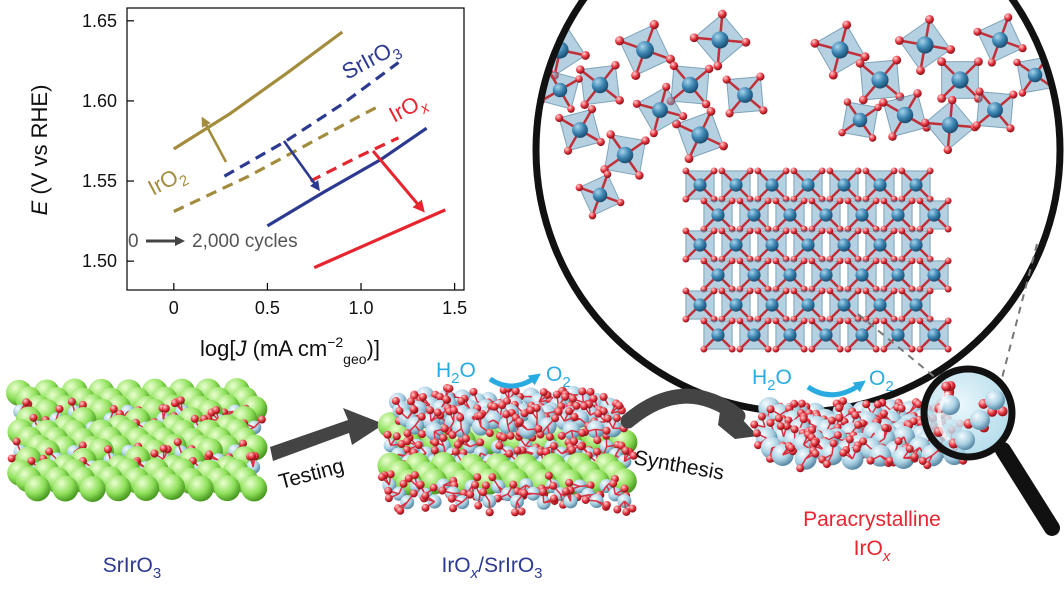 The width and height of the screenshot is (1064, 590). Describe the element at coordinates (137, 440) in the screenshot. I see `sriro3-slab` at that location.